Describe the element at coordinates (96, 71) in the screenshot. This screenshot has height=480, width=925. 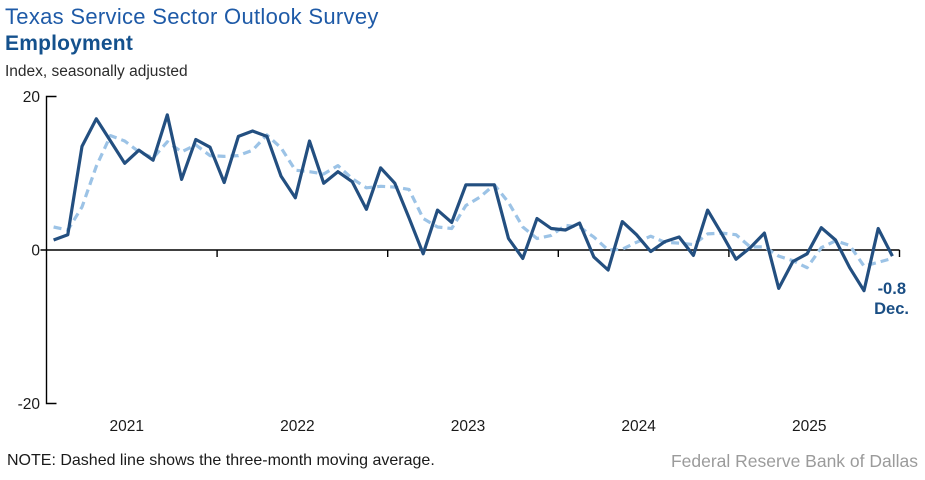
I see `axis-unit-label: Index, seasonally adjusted` at that location.